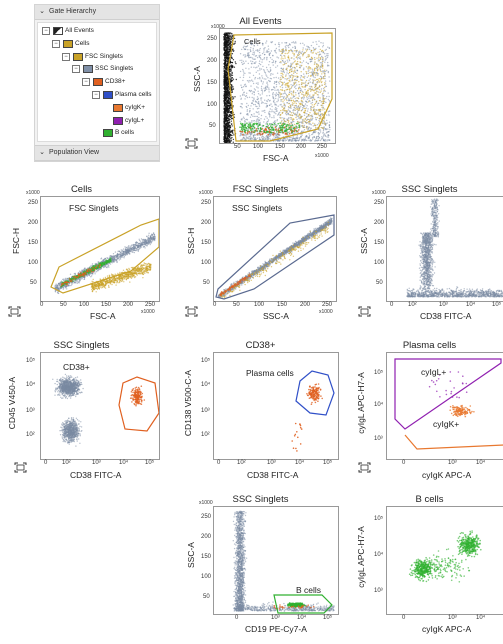  What do you see at coordinates (270, 373) in the screenshot?
I see `gate-label-plasma-cells: Plasma cells` at bounding box center [270, 373].